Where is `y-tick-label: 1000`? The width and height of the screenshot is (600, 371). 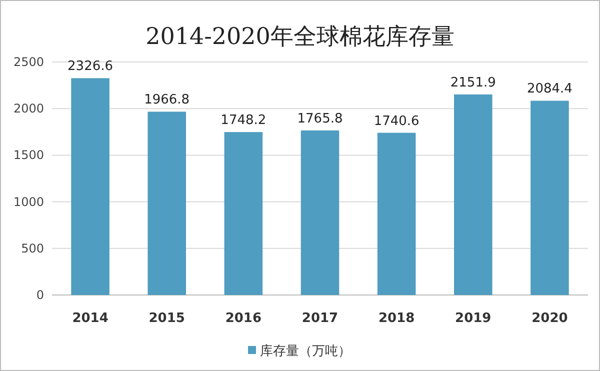
y-tick-label: 1000 is located at coordinates (28, 201).